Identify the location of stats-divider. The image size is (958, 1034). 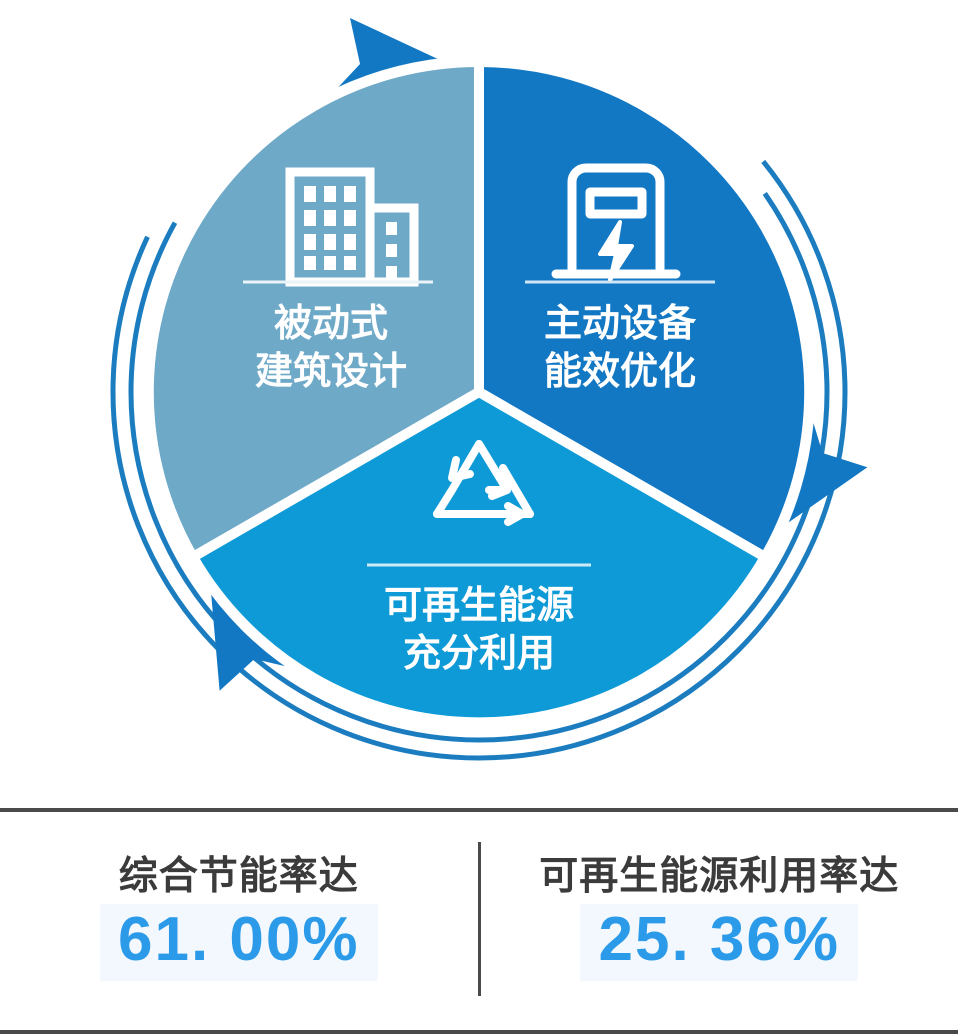
(479, 919).